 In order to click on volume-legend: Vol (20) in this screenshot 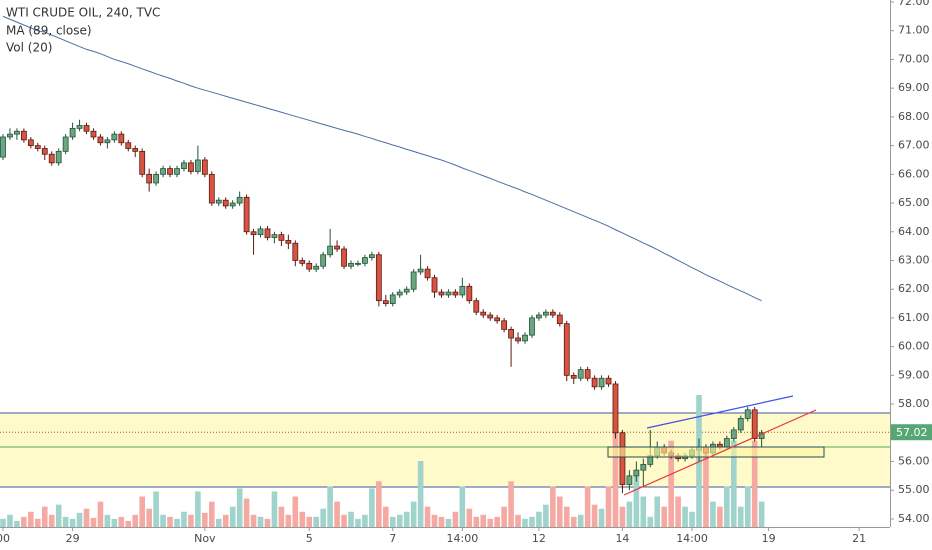, I will do `click(29, 48)`.